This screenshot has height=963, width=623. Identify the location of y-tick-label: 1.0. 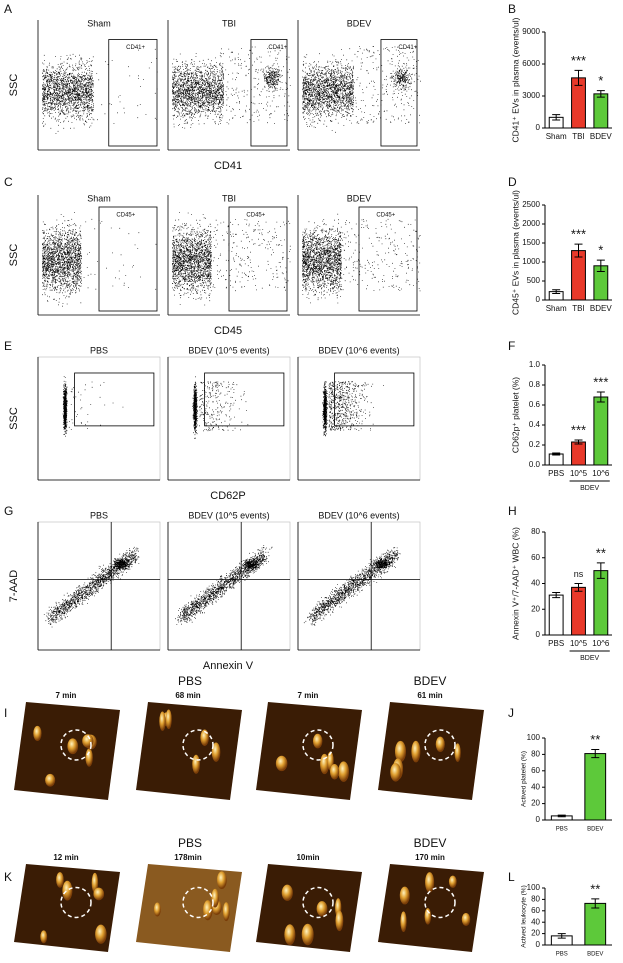
(535, 364).